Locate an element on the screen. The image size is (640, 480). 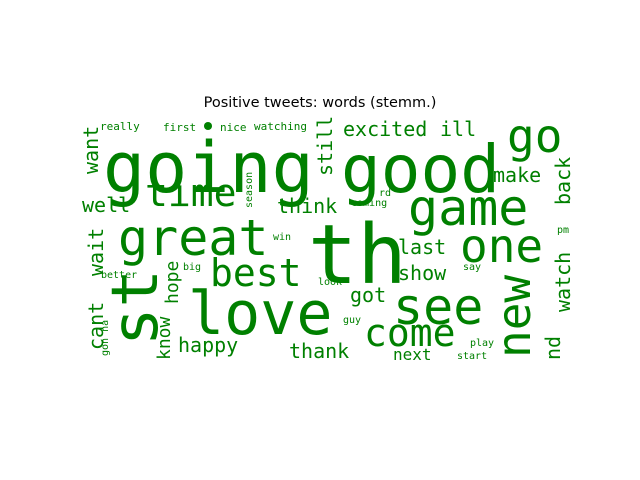
cloud-word-better: better is located at coordinates (119, 275).